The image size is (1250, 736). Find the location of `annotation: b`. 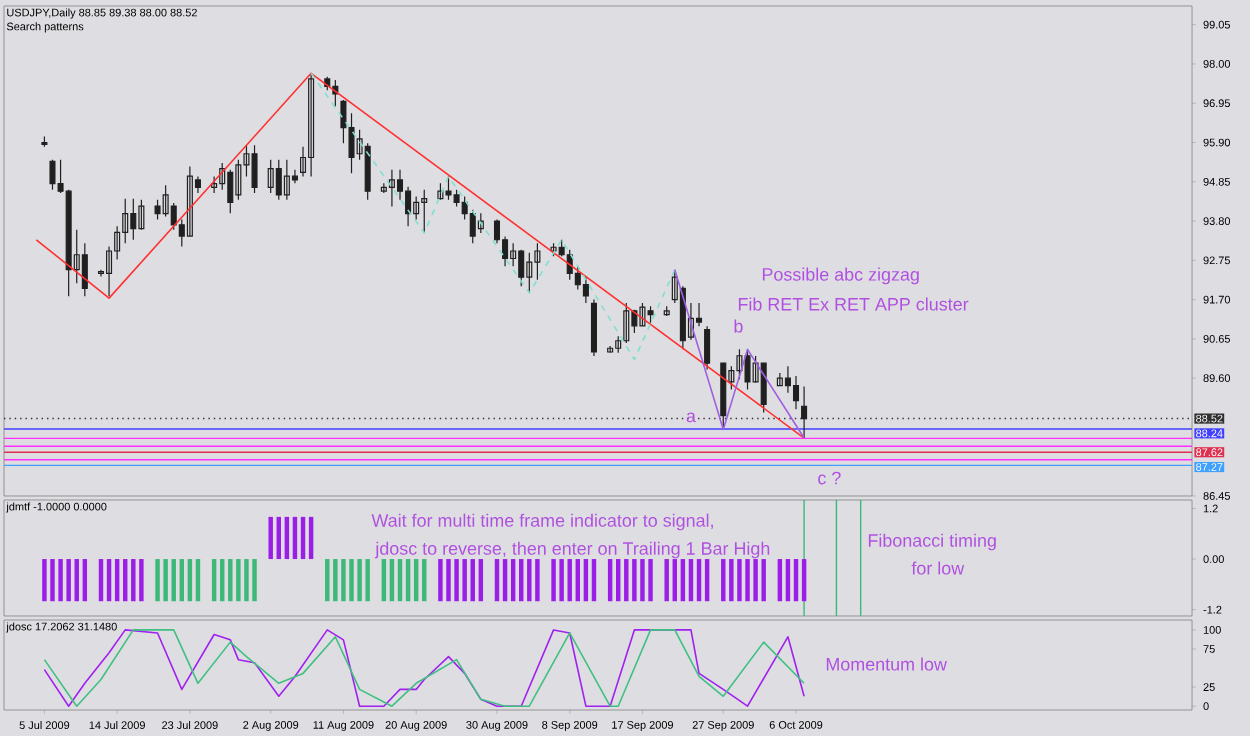

annotation: b is located at coordinates (738, 326).